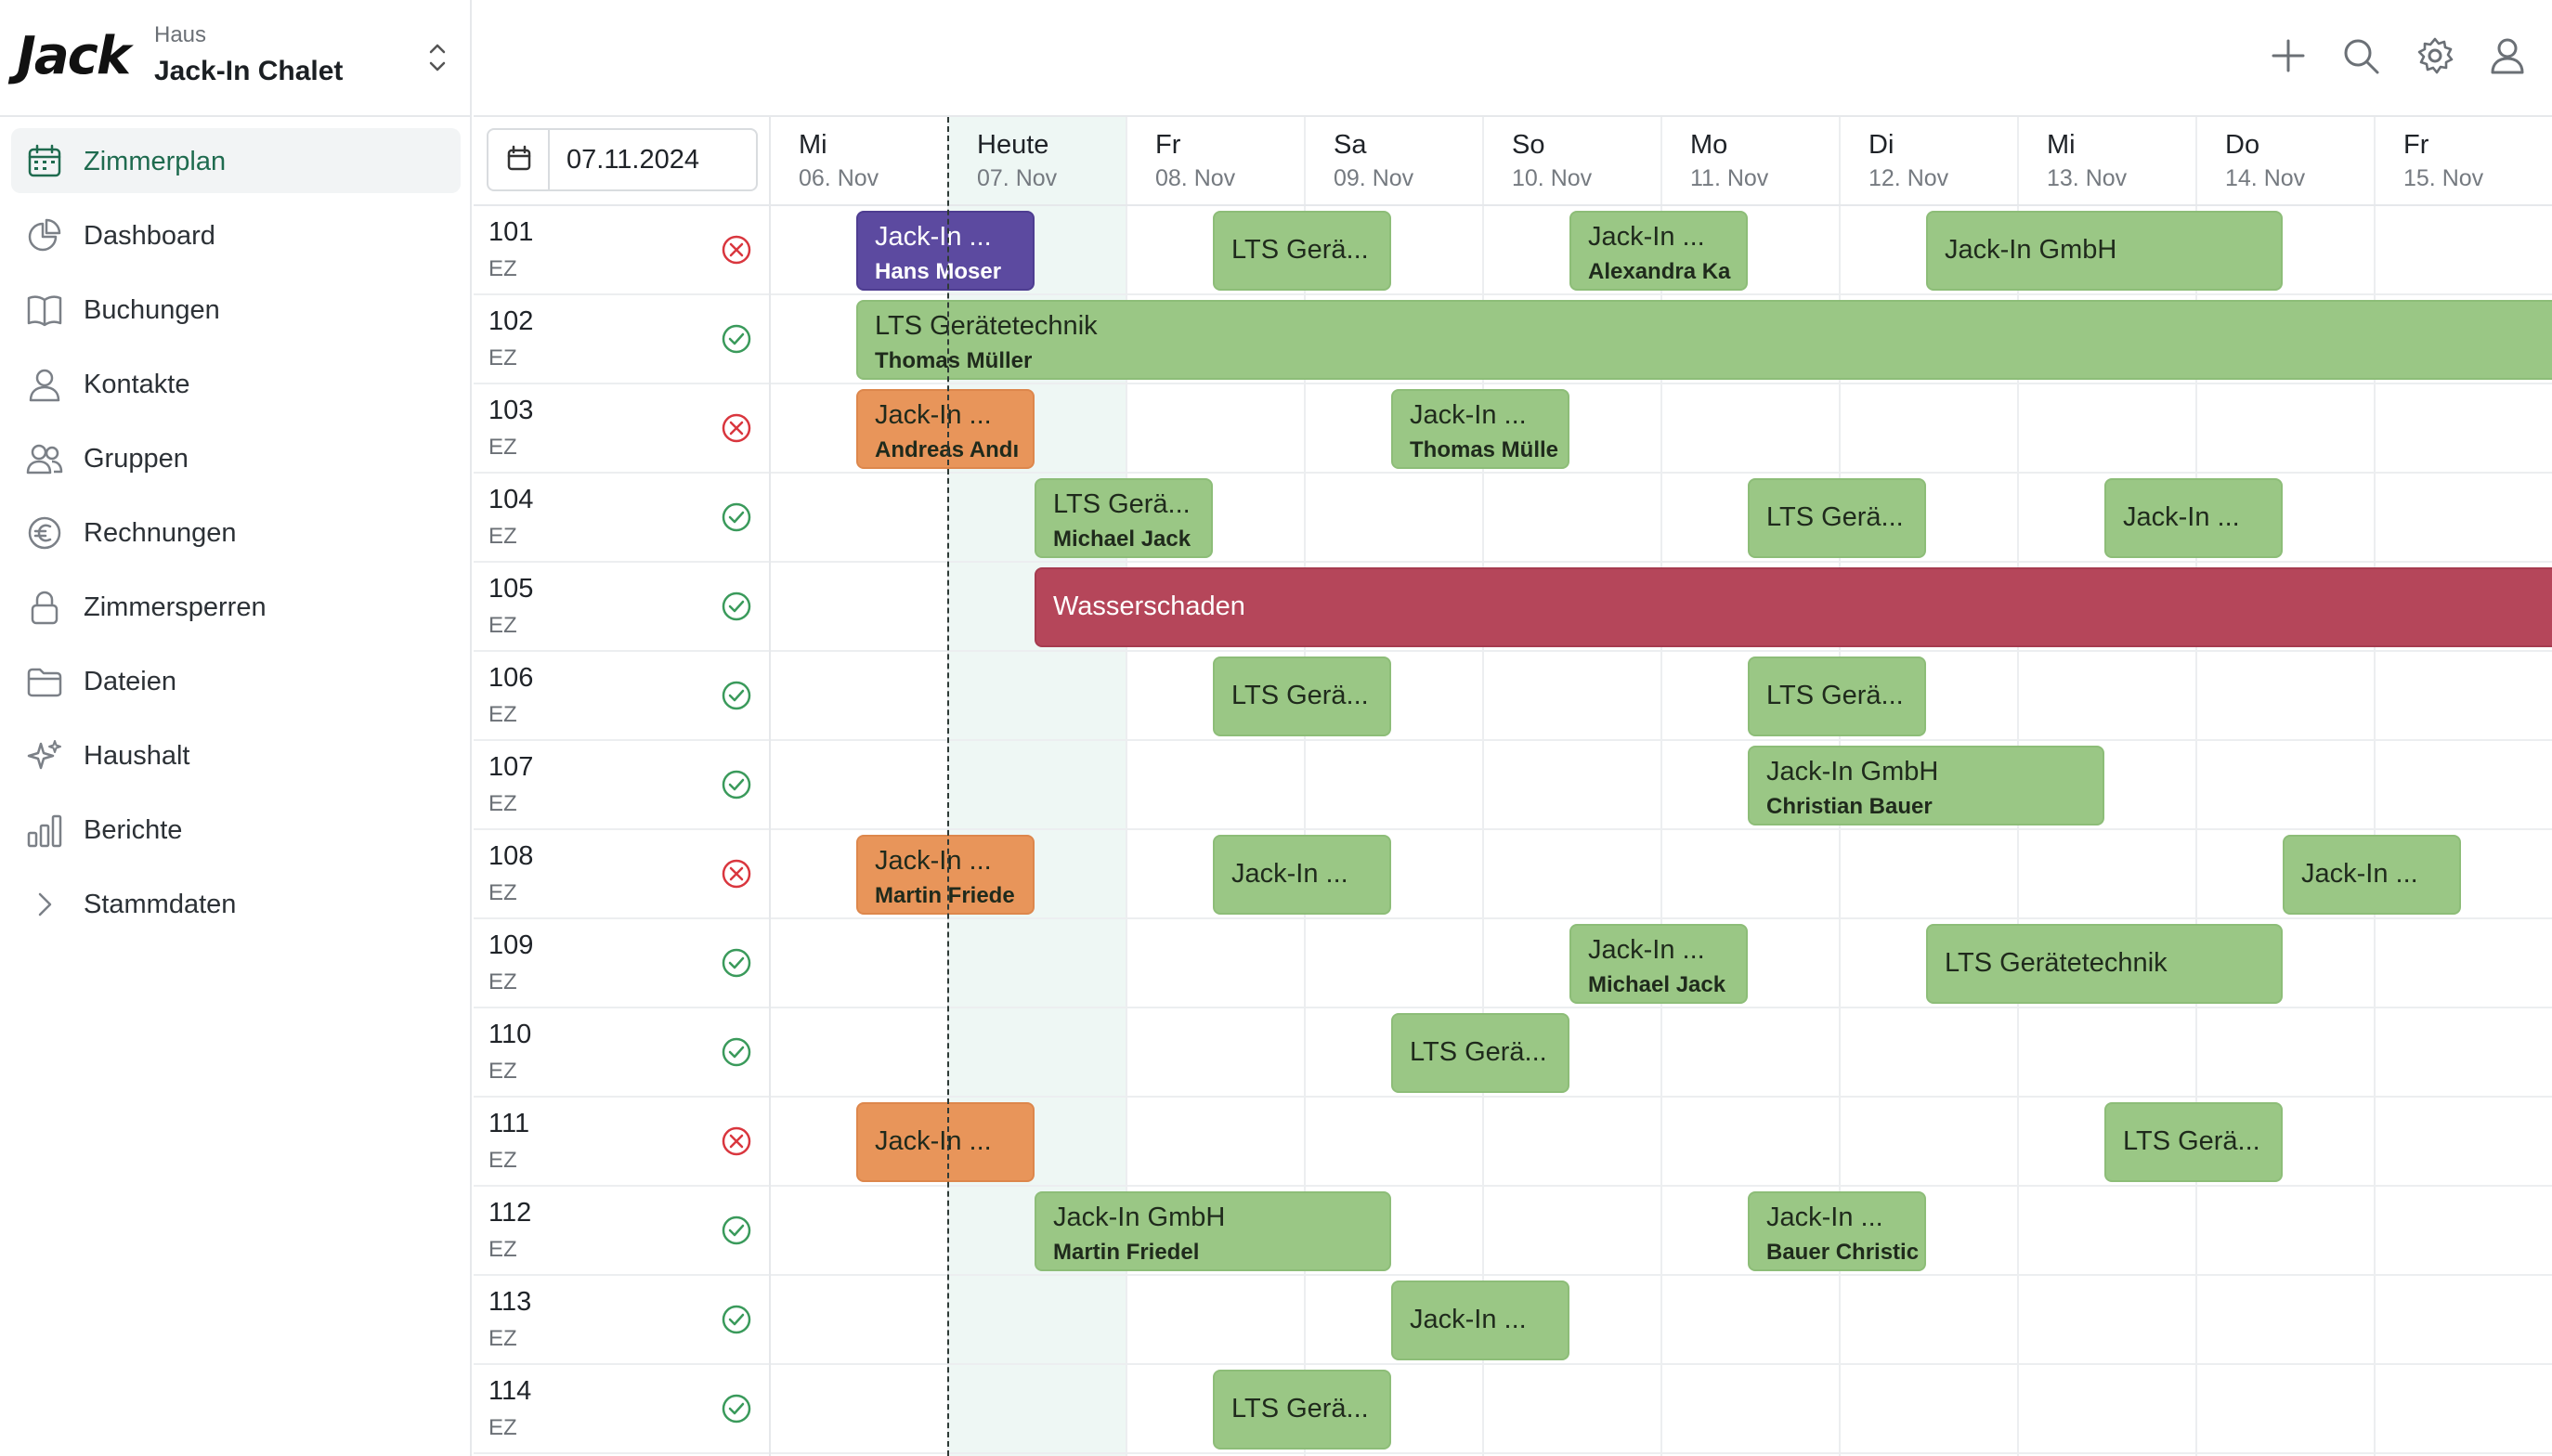 This screenshot has height=1456, width=2552. I want to click on room-number: 112, so click(510, 1213).